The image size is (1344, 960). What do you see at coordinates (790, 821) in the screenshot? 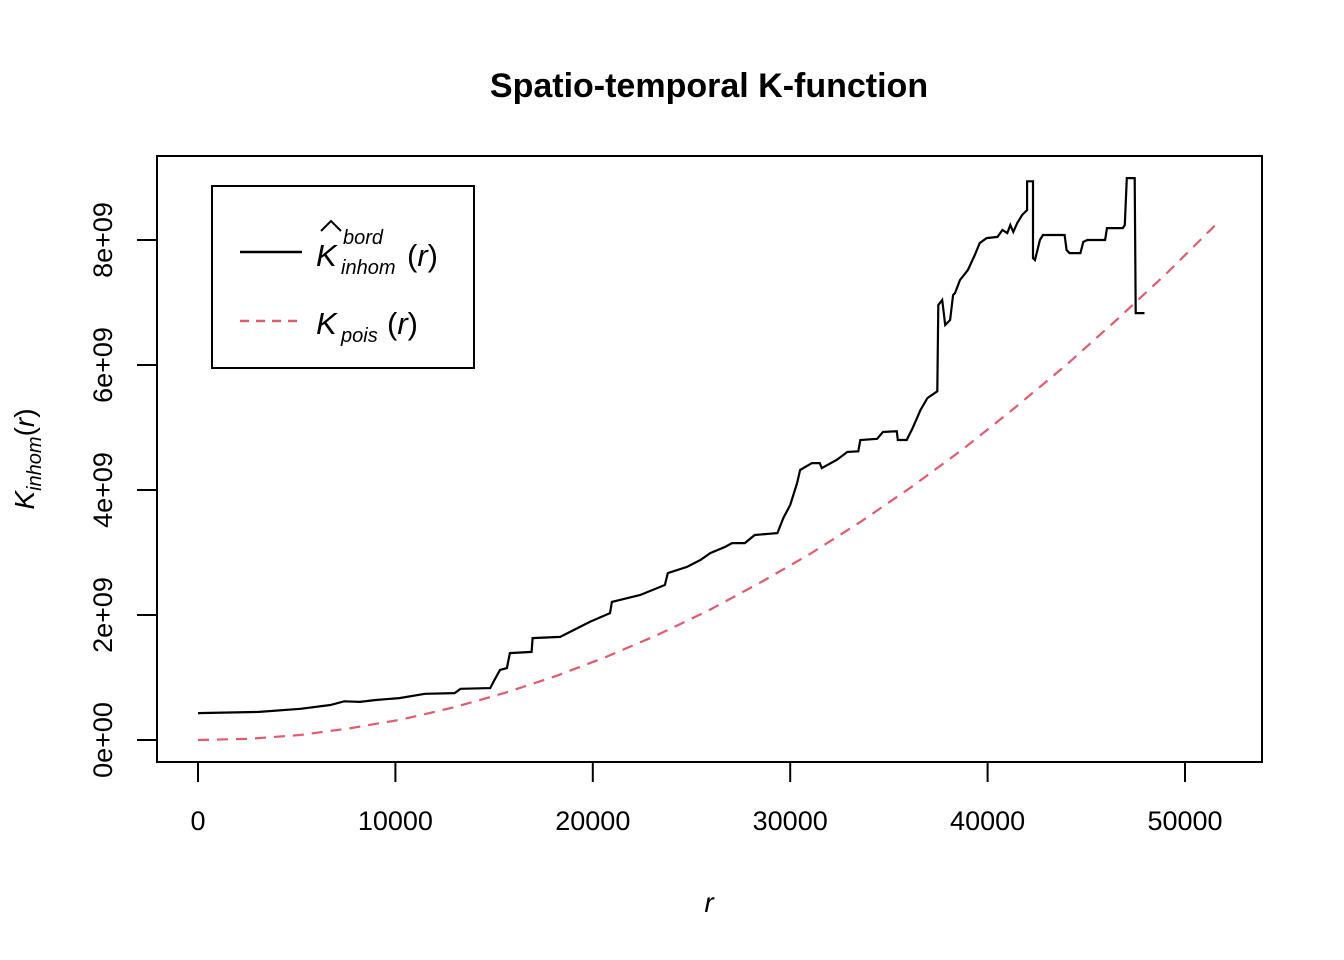
I see `x-tick-label: 30000` at bounding box center [790, 821].